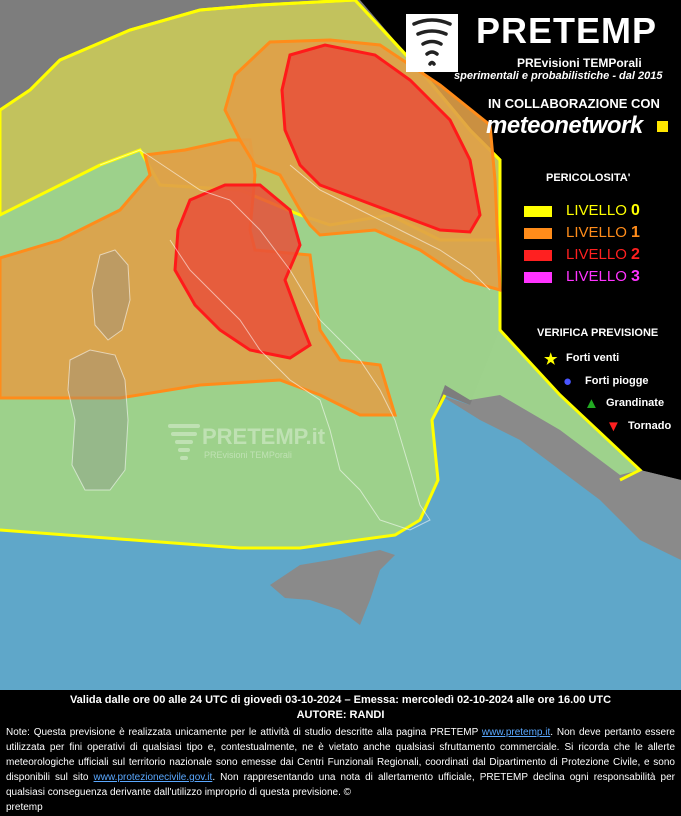 This screenshot has width=681, height=816. Describe the element at coordinates (635, 210) in the screenshot. I see `legend-level-number: 0` at that location.